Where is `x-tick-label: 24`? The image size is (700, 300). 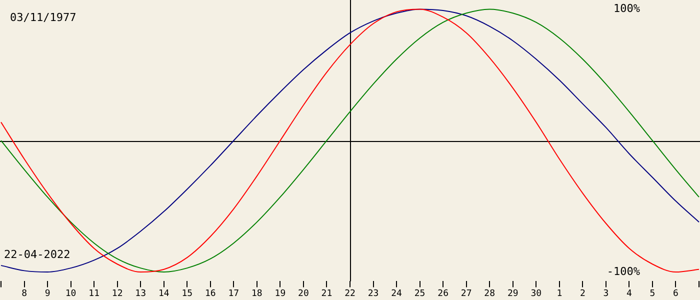
x-tick-label: 24 is located at coordinates (396, 293).